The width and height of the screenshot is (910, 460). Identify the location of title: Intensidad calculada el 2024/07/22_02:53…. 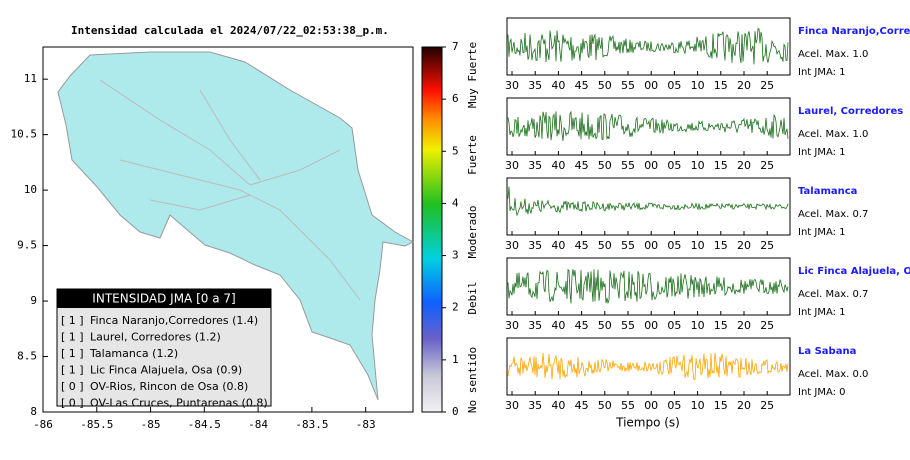
(230, 30).